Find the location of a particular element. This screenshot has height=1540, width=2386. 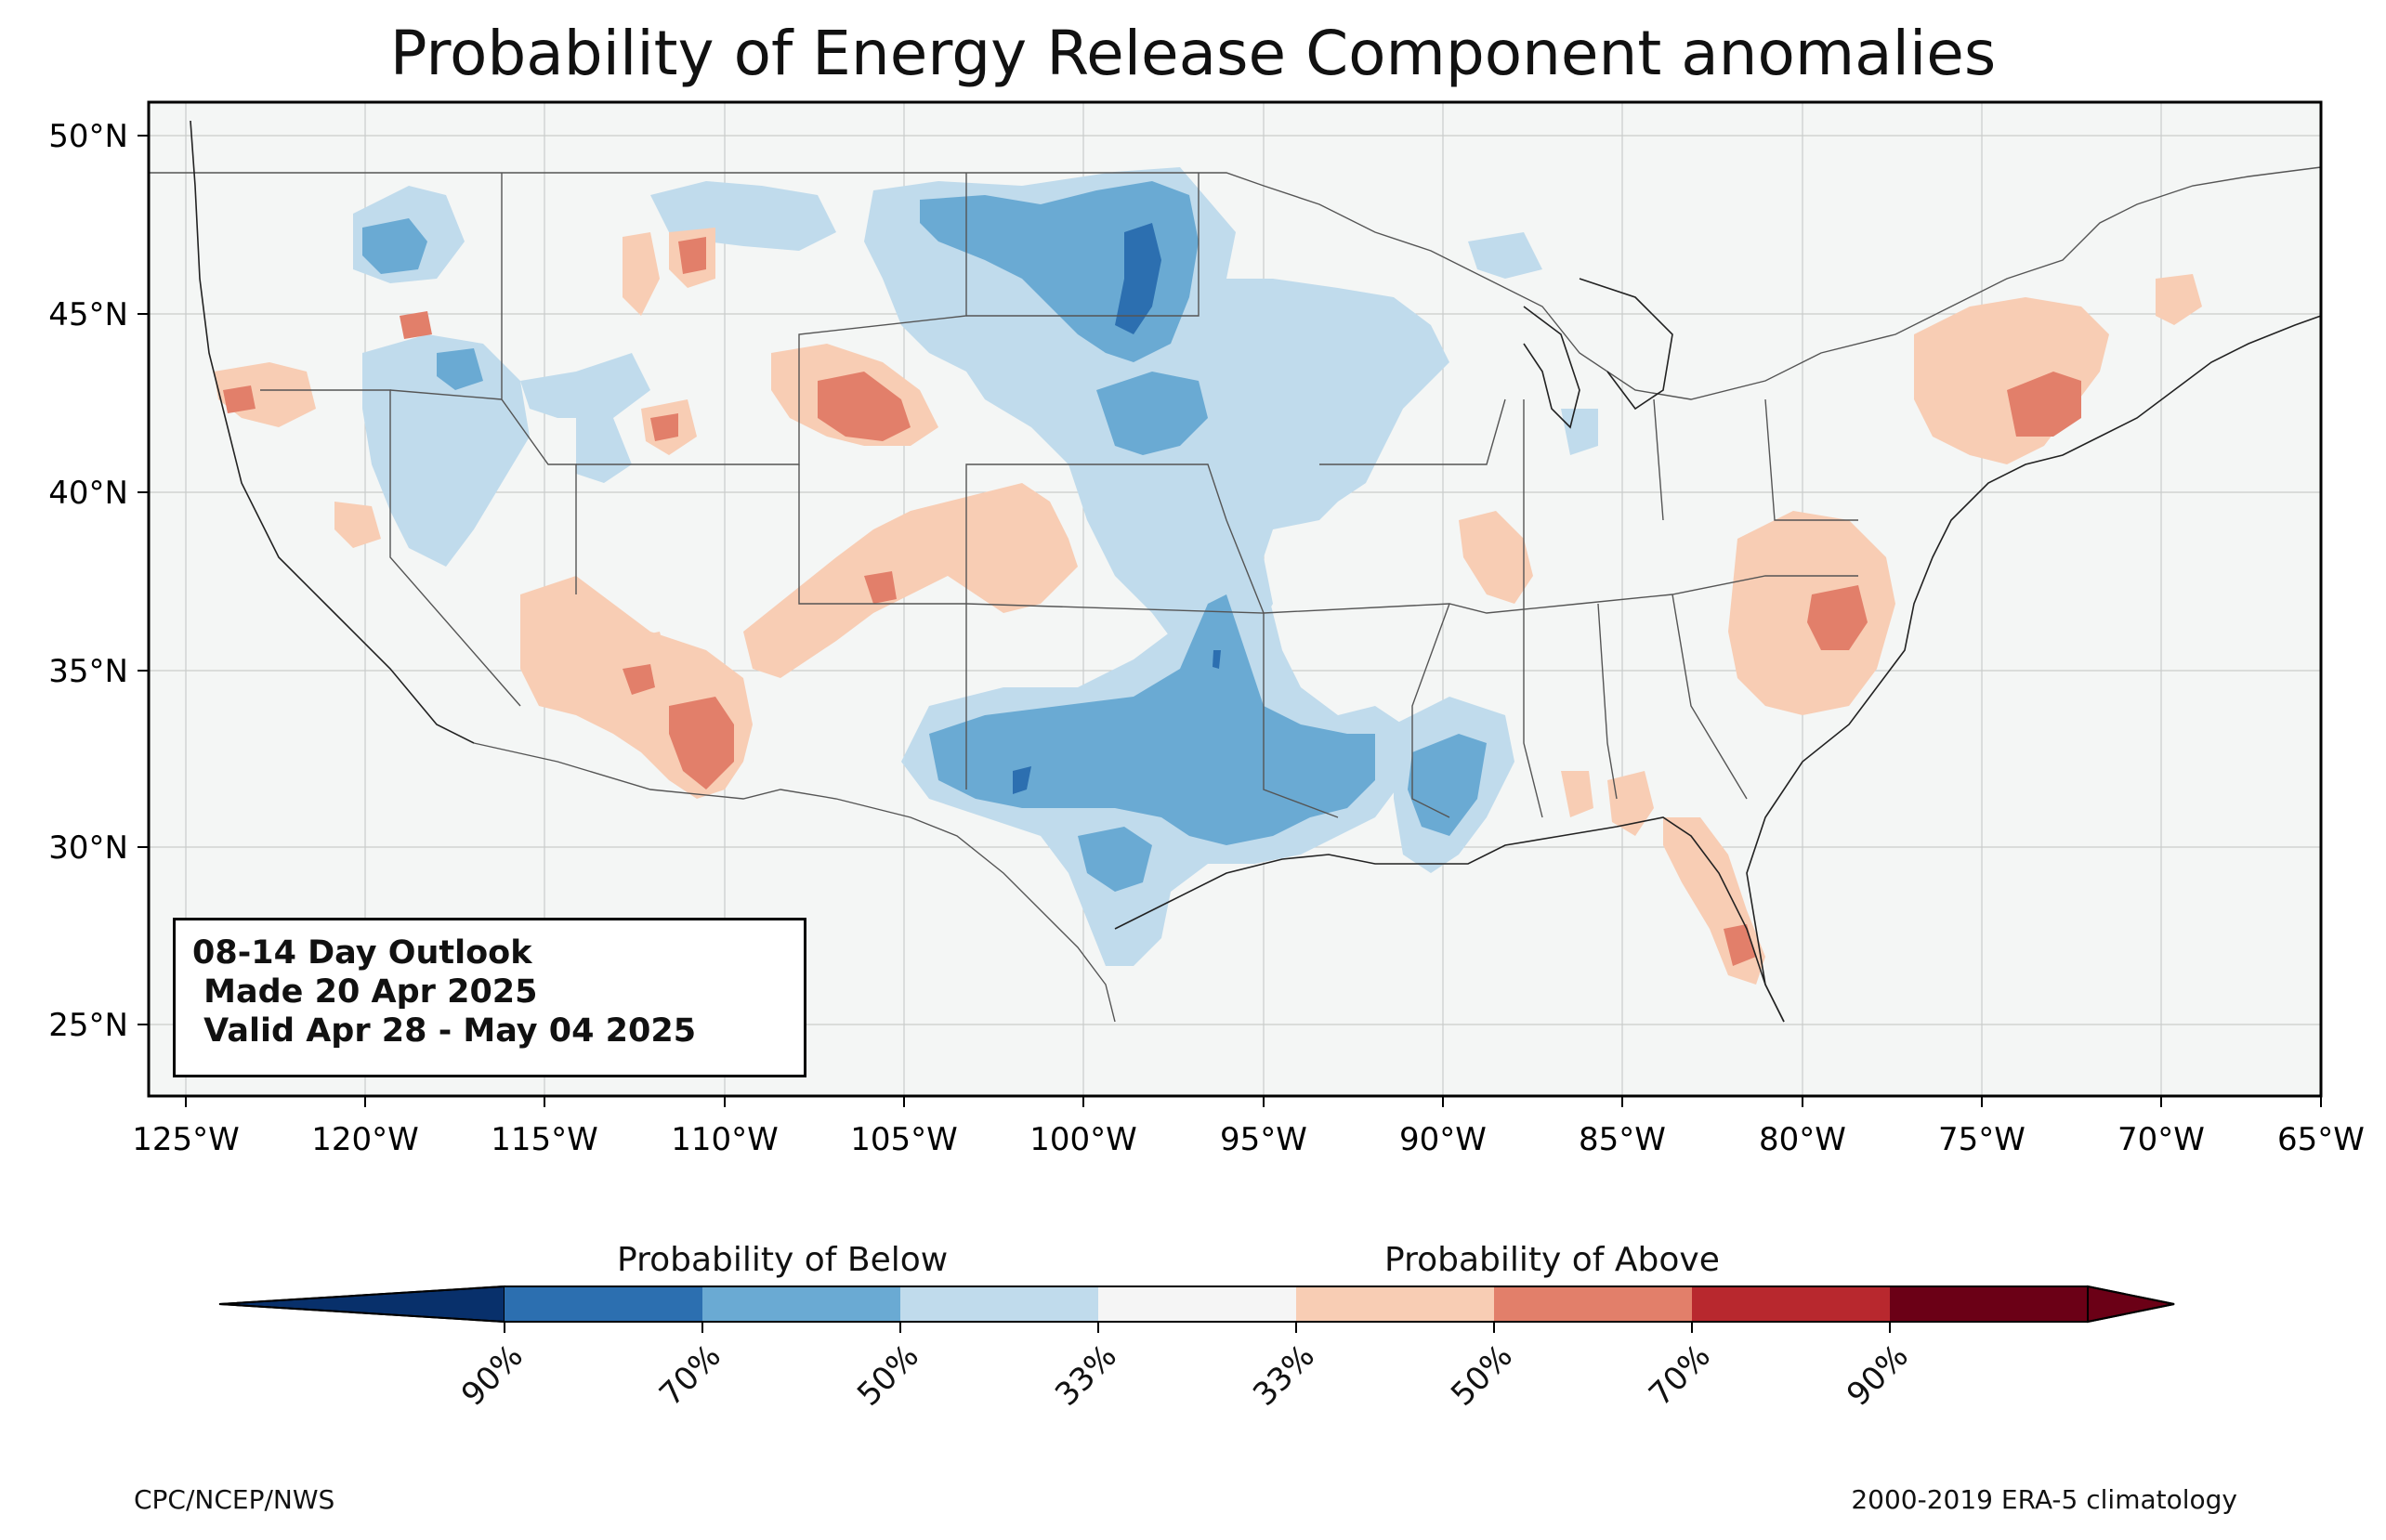

region-above-50-wyoming is located at coordinates (864, 406).